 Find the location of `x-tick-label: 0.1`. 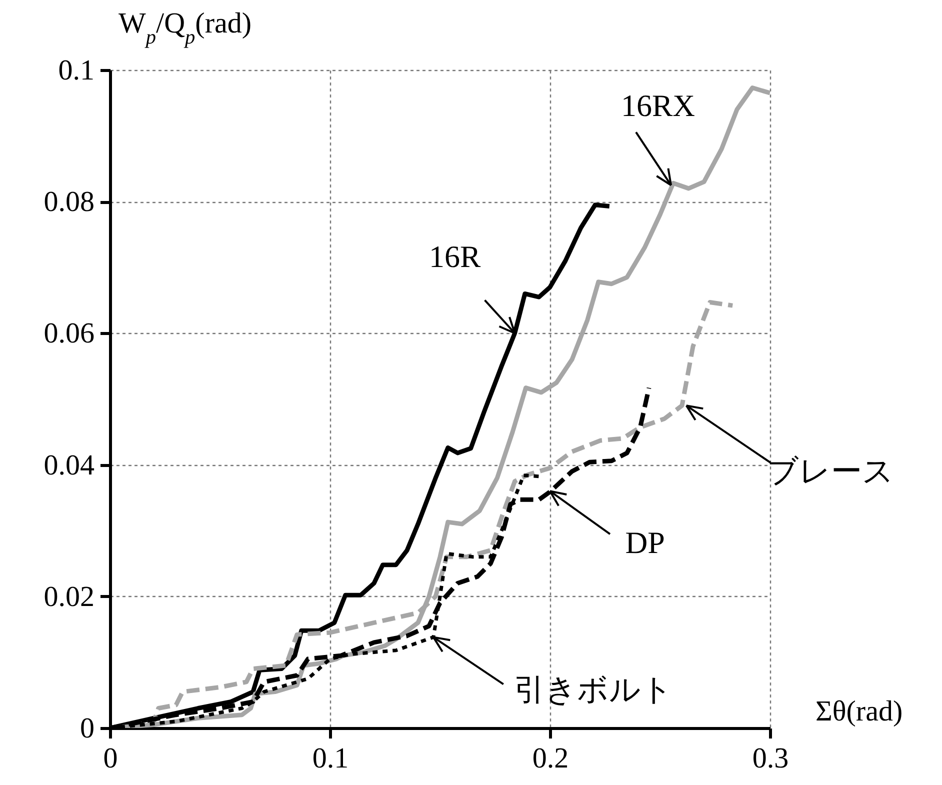

x-tick-label: 0.1 is located at coordinates (330, 758).